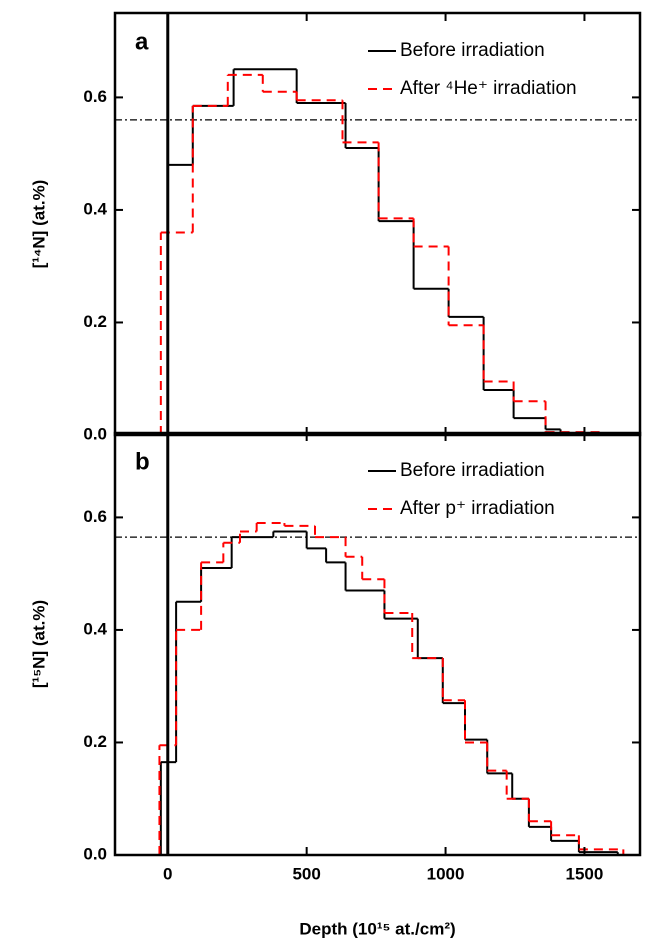 This screenshot has width=649, height=949. What do you see at coordinates (142, 41) in the screenshot?
I see `panel-label: a` at bounding box center [142, 41].